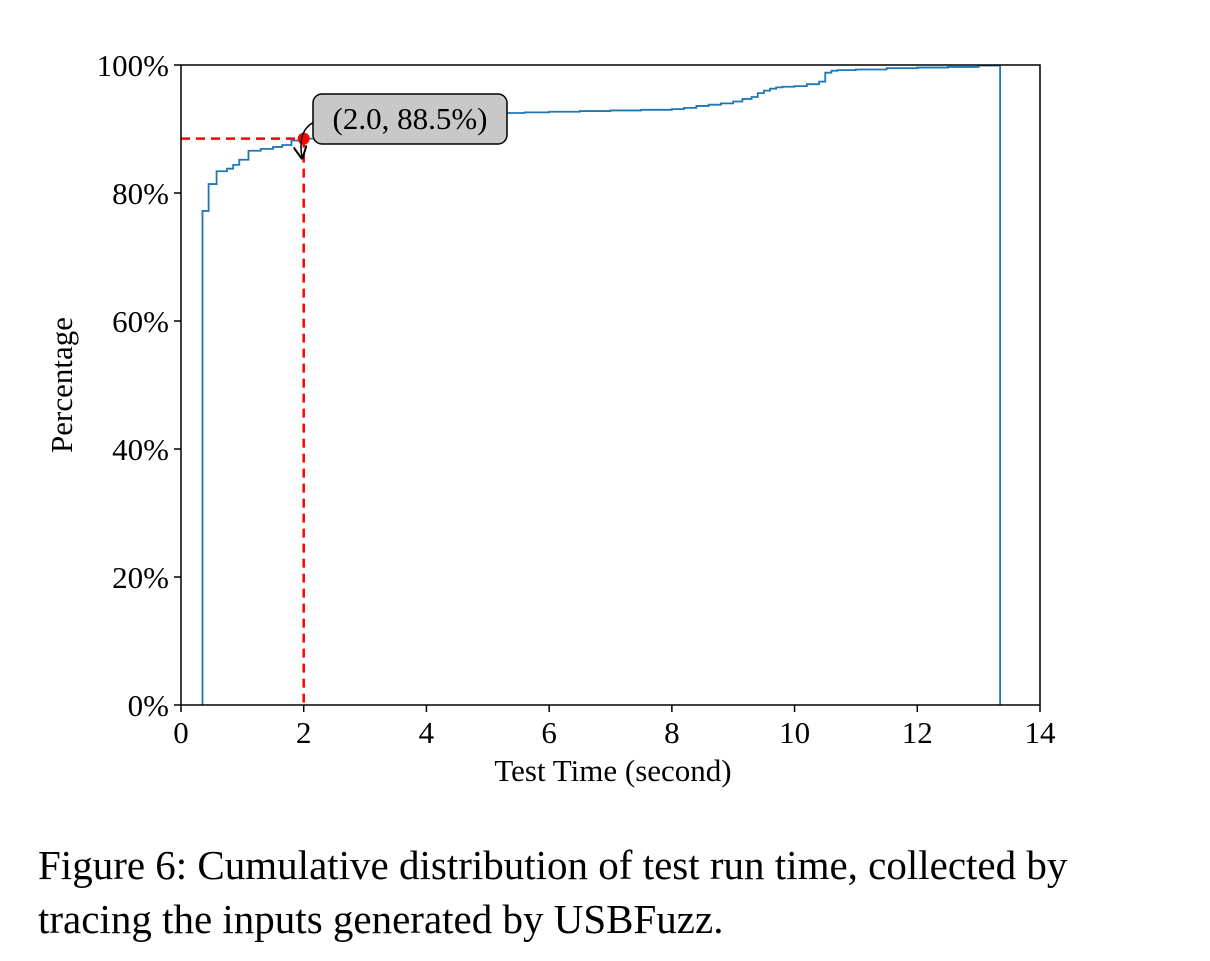 Image resolution: width=1210 pixels, height=961 pixels. What do you see at coordinates (140, 321) in the screenshot?
I see `y-tick-label: 60%` at bounding box center [140, 321].